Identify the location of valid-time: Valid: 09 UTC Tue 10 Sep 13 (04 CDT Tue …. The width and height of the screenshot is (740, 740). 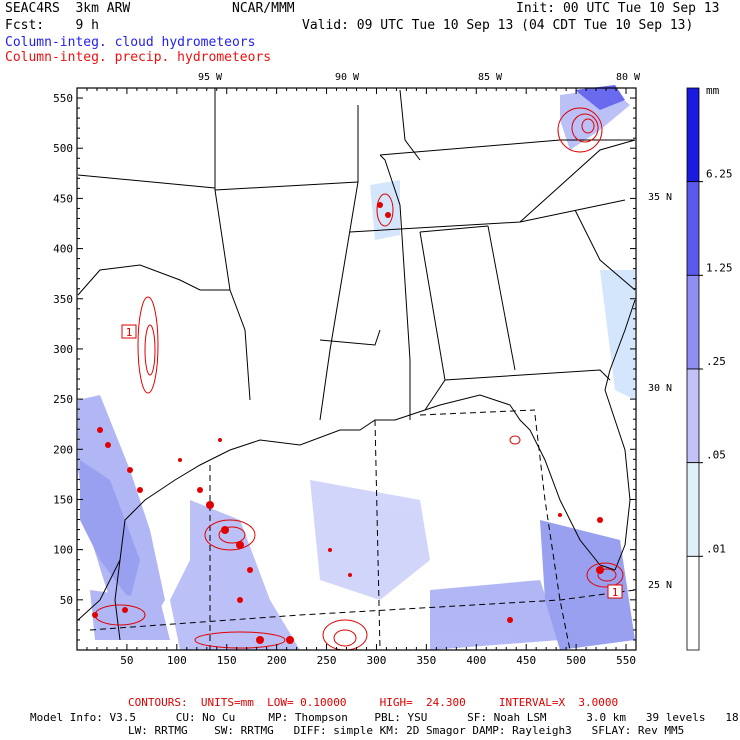
(498, 25).